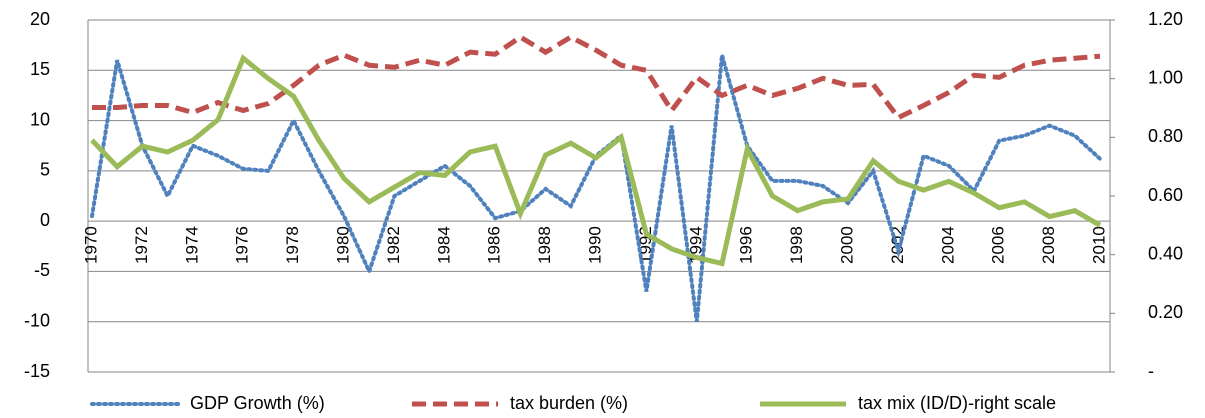 This screenshot has height=418, width=1205. Describe the element at coordinates (796, 245) in the screenshot. I see `x-tick-label: 1998` at that location.